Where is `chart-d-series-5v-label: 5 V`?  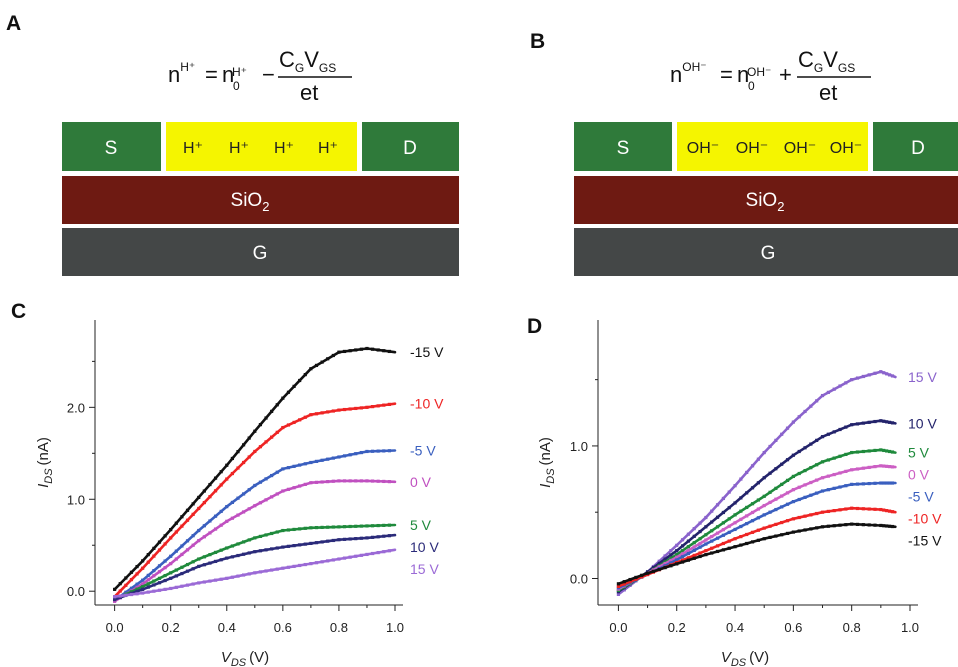 chart-d-series-5v-label: 5 V is located at coordinates (919, 453).